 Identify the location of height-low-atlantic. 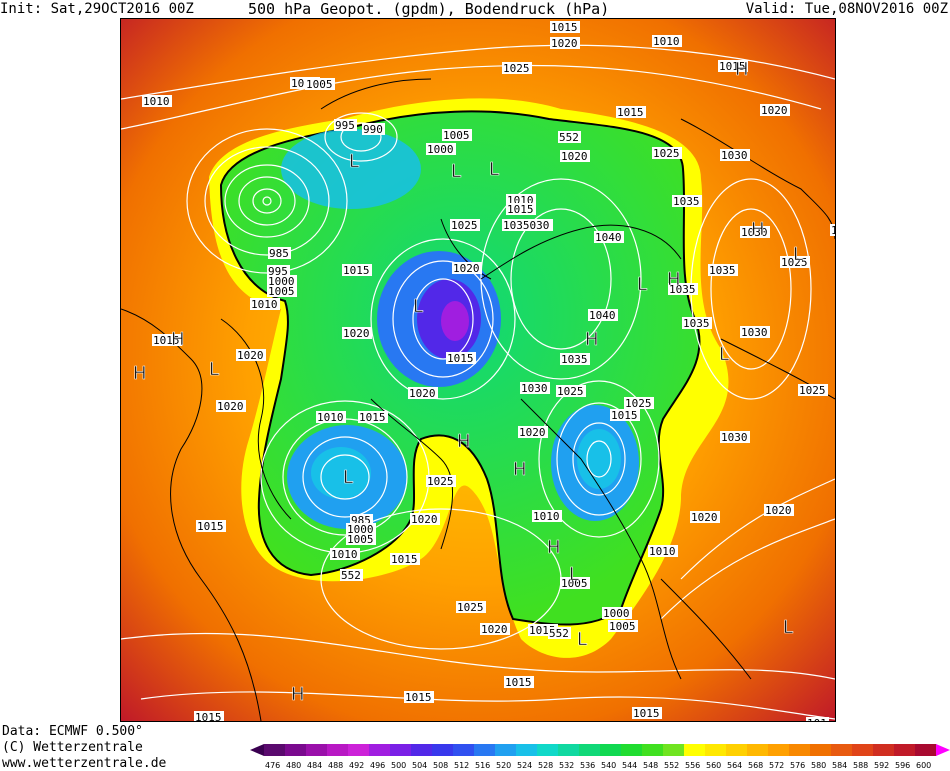
(351, 169).